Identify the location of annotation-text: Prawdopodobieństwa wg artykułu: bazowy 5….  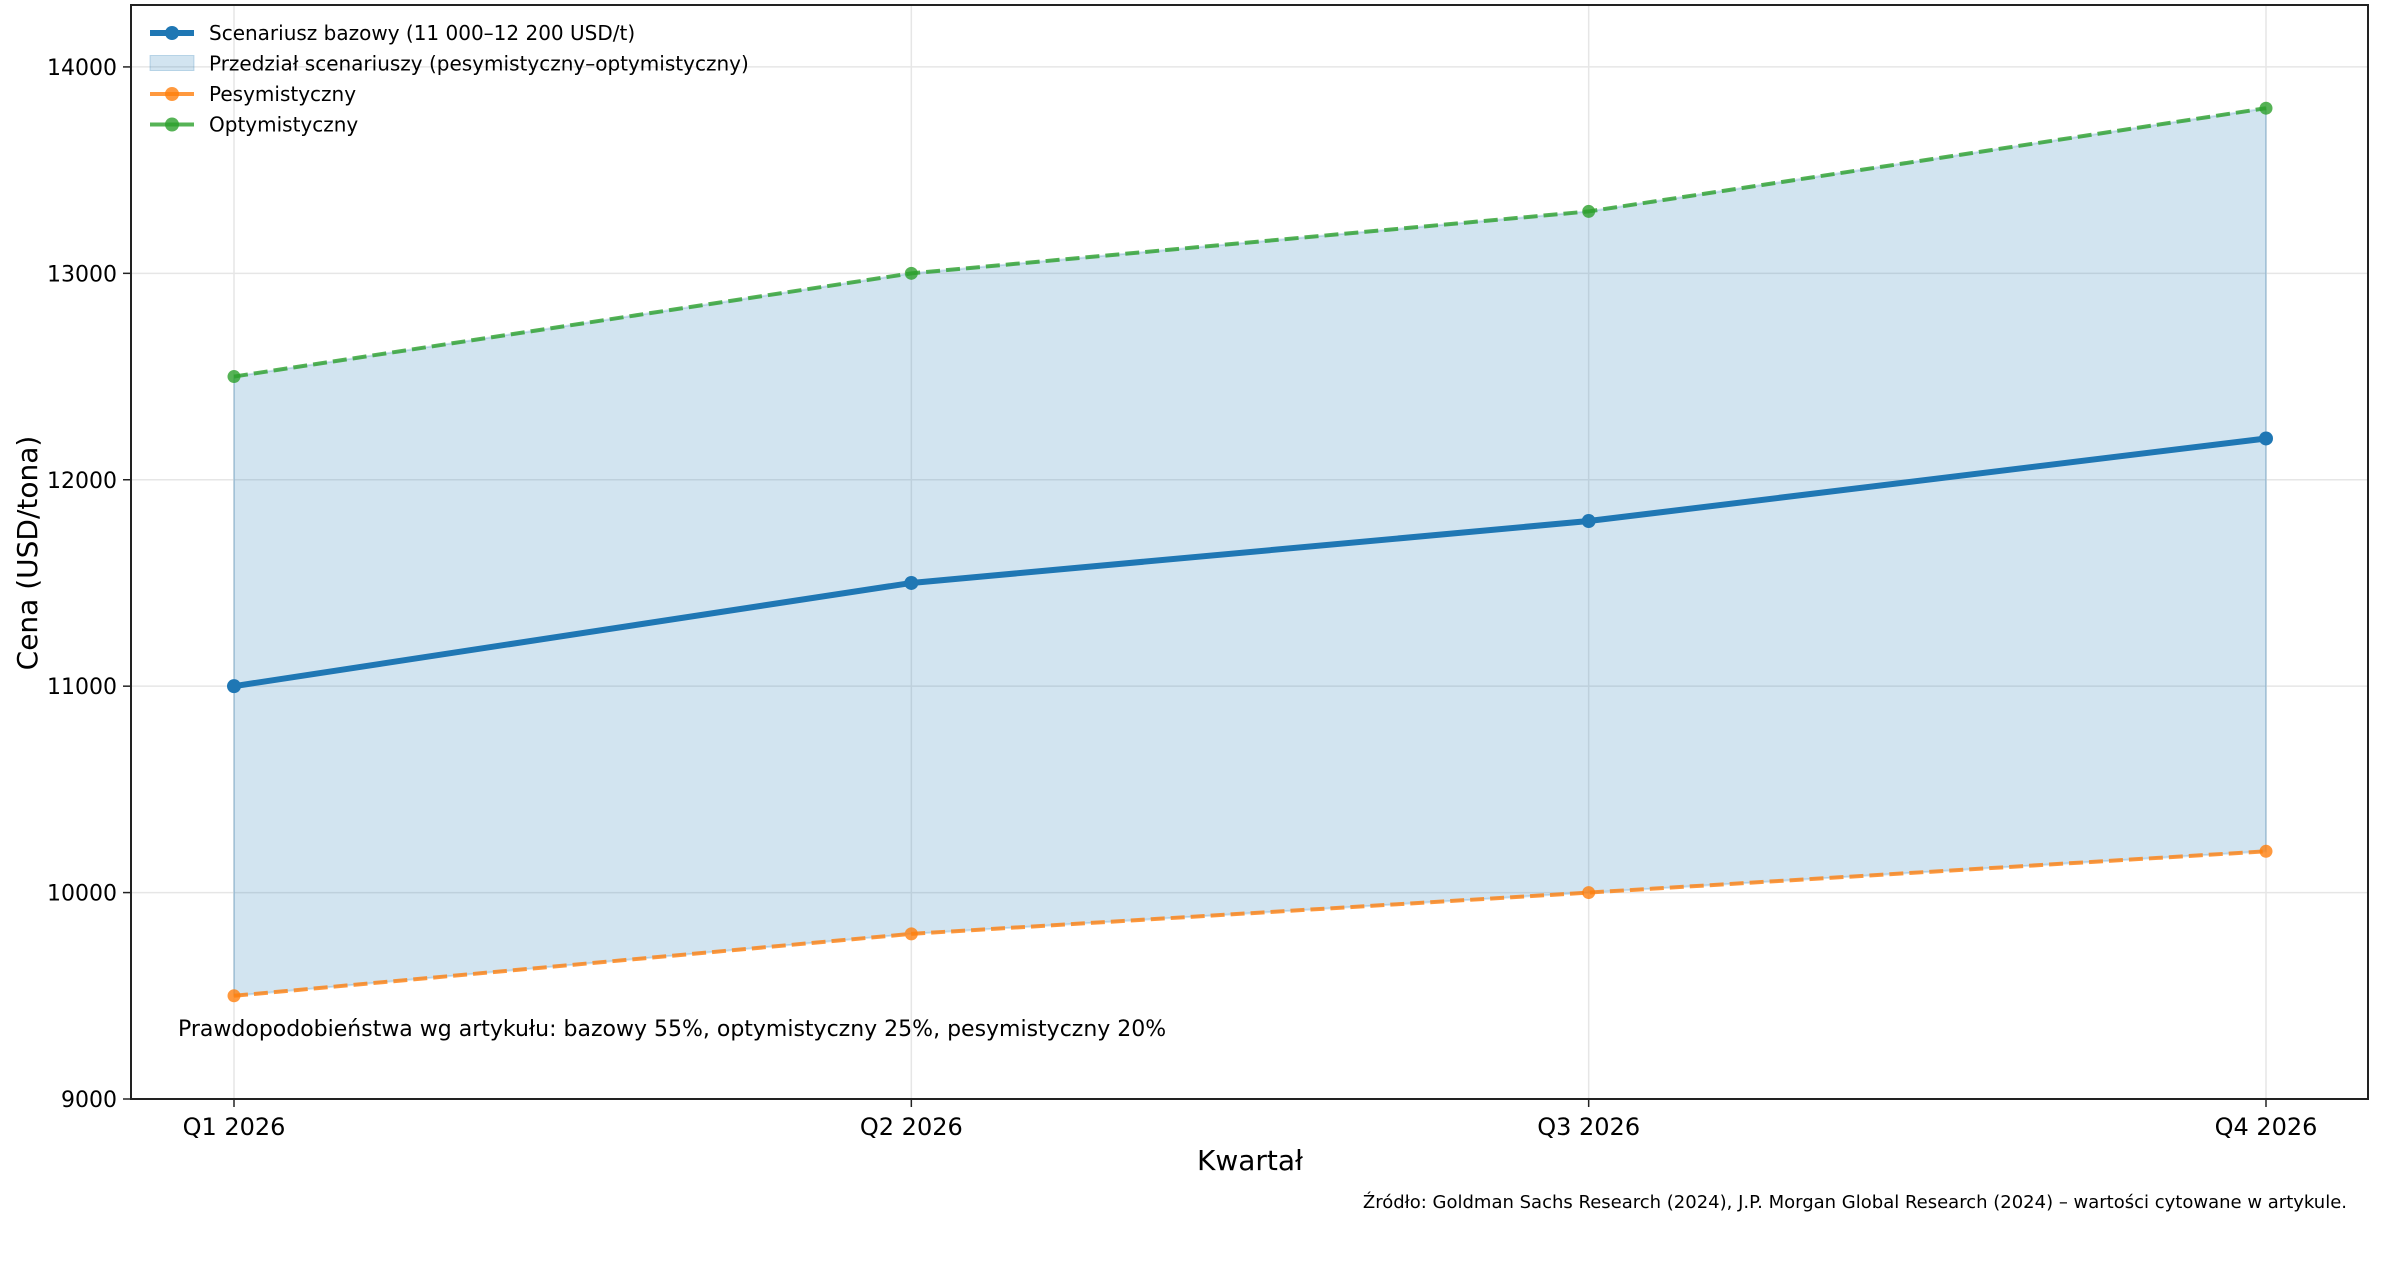
(672, 1029).